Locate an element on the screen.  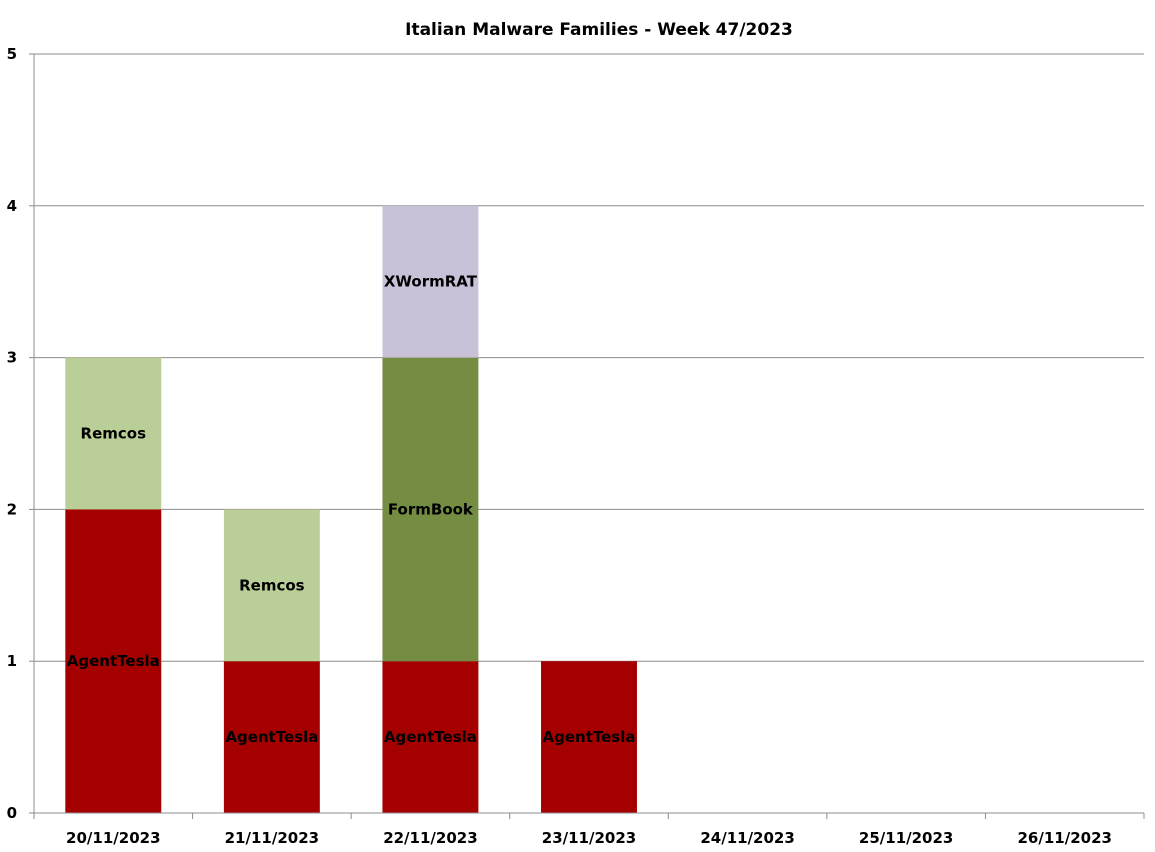
x-tick-label: 25/11/2023 is located at coordinates (906, 838).